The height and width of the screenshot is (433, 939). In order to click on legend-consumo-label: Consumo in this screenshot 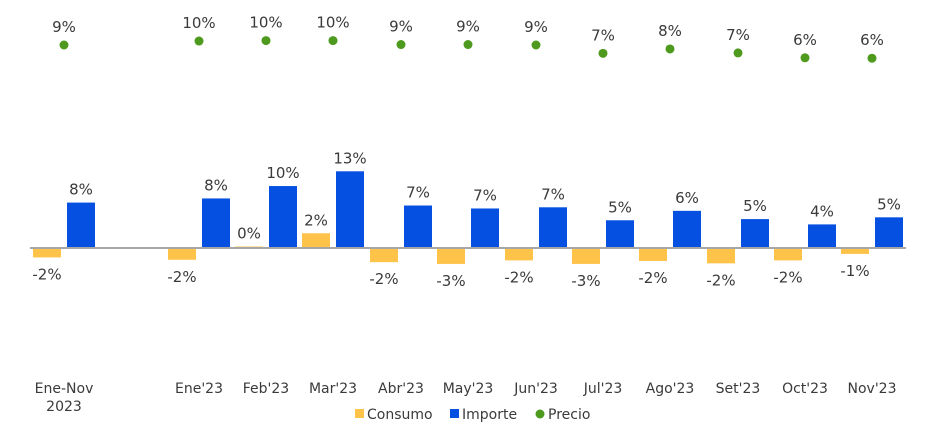, I will do `click(400, 415)`.